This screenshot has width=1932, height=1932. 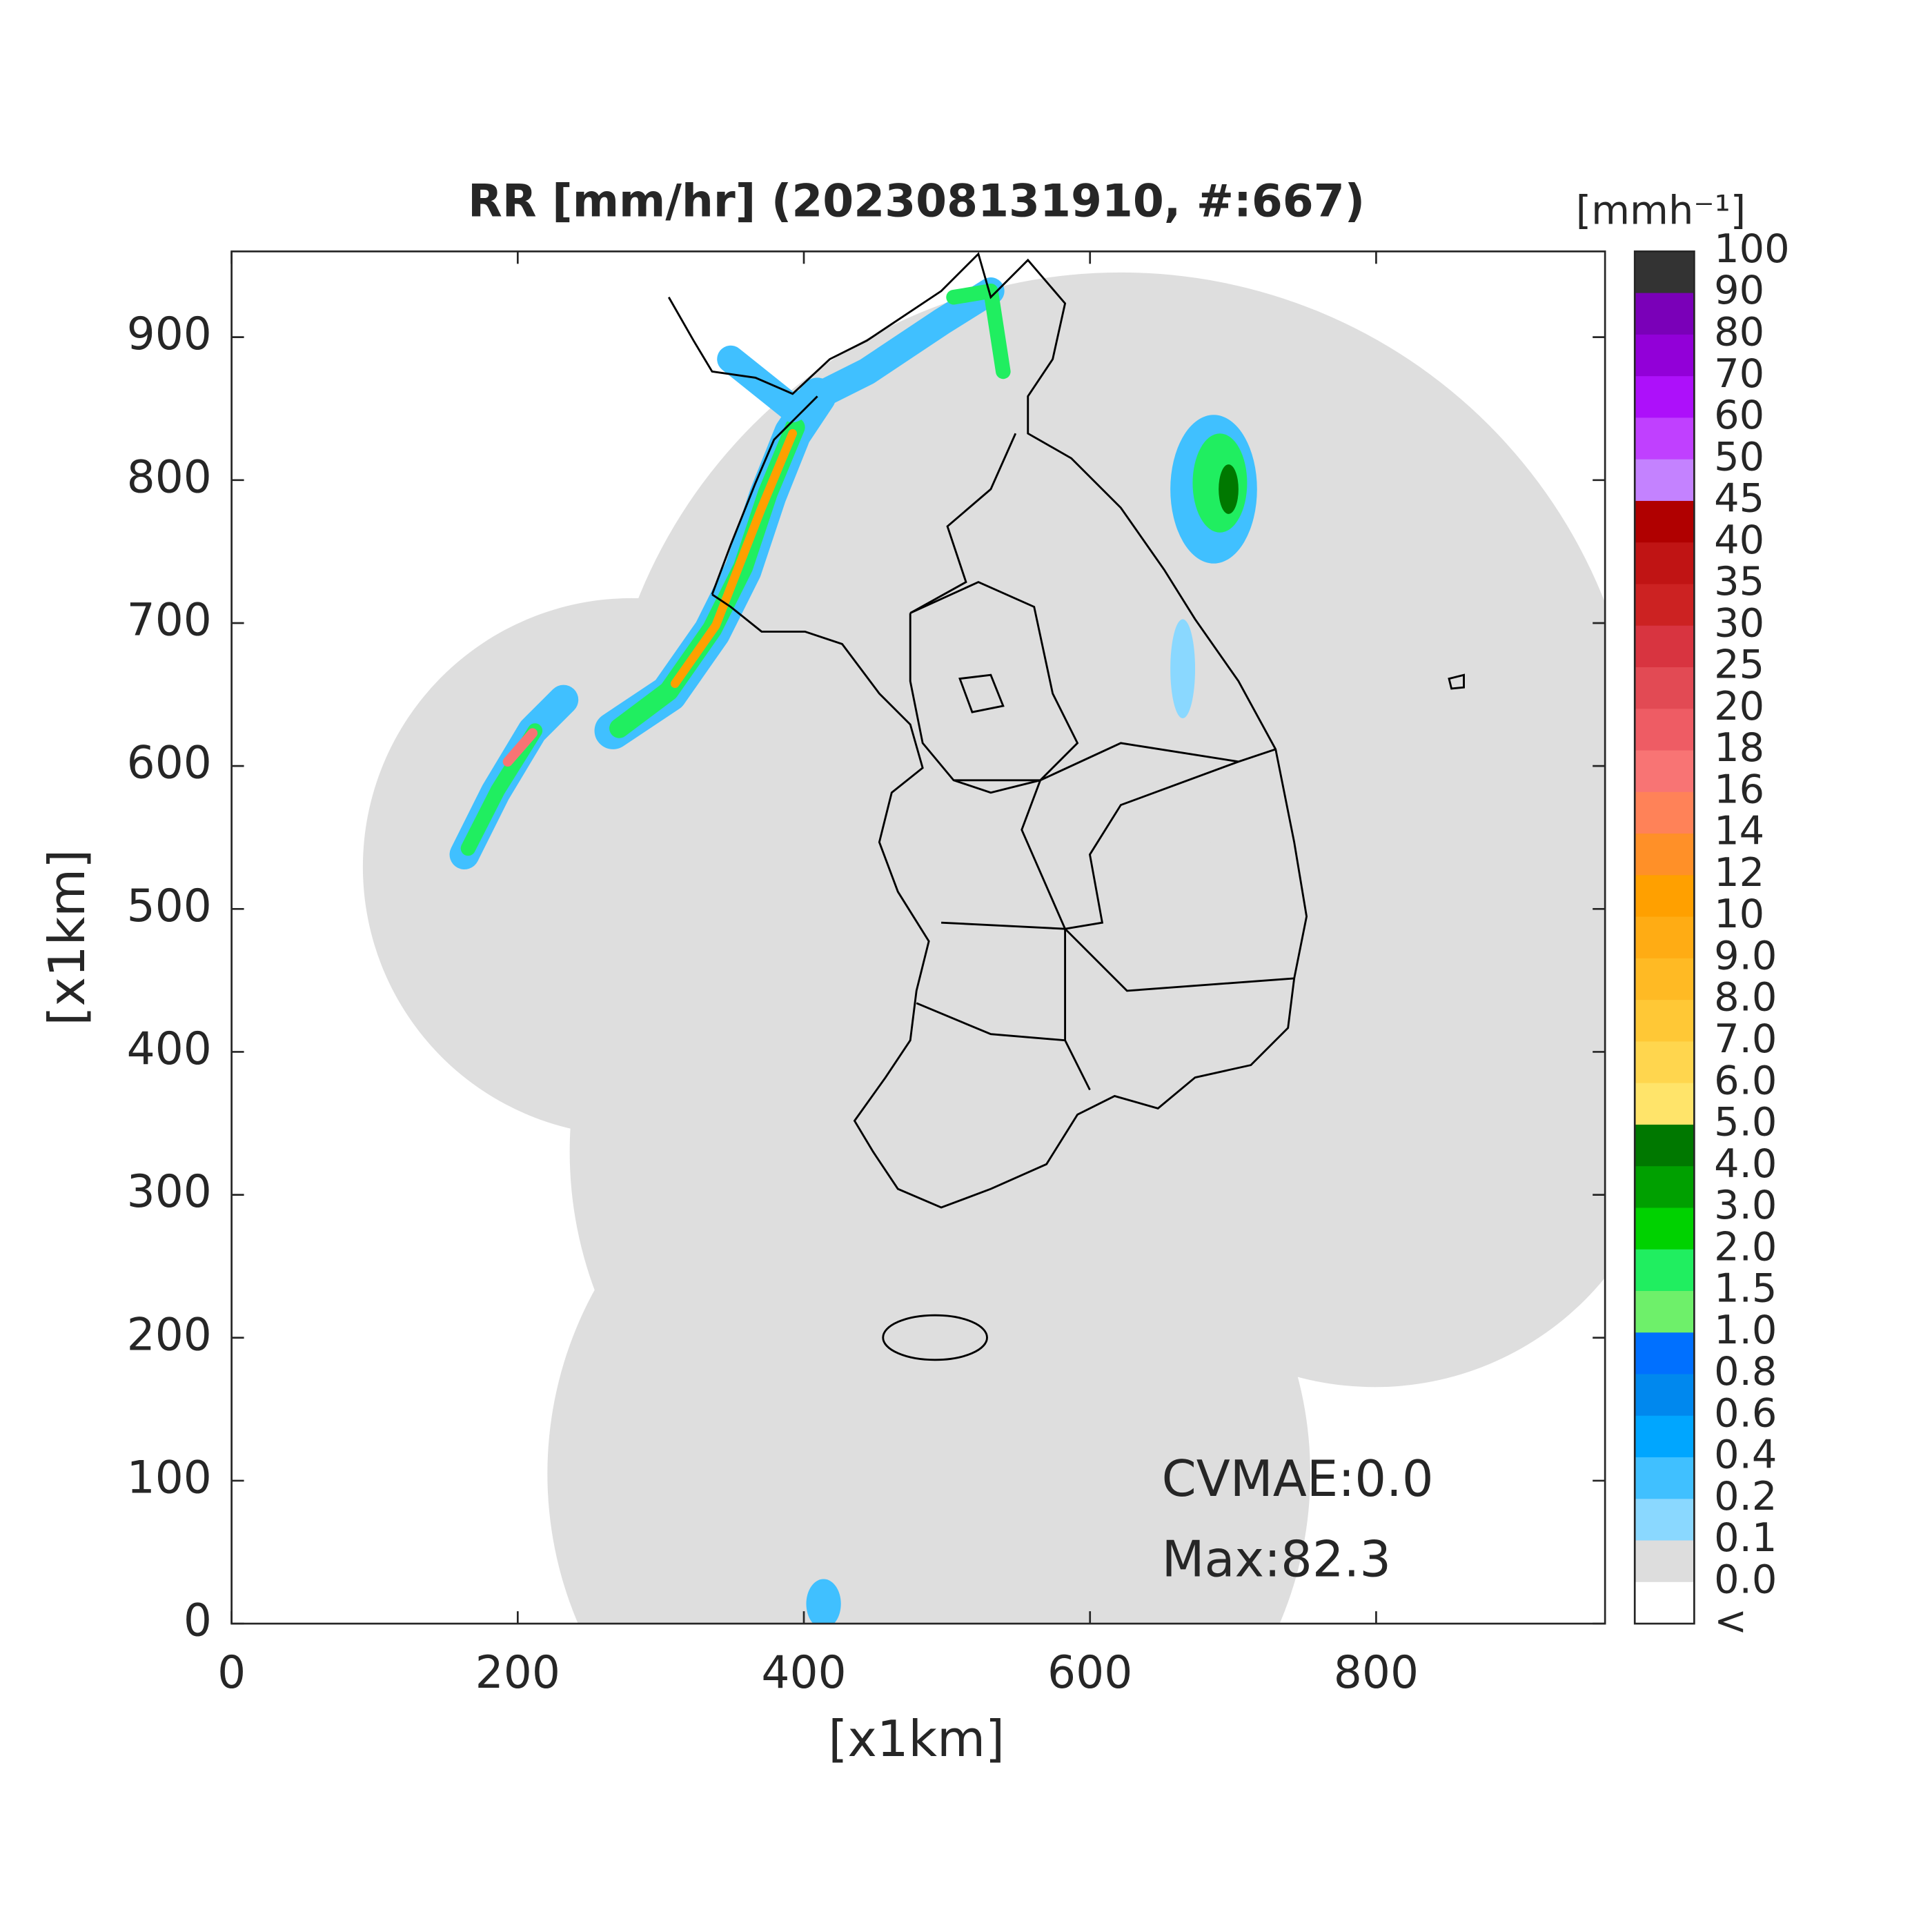 What do you see at coordinates (1739, 665) in the screenshot?
I see `colorbar-tick-label: 25` at bounding box center [1739, 665].